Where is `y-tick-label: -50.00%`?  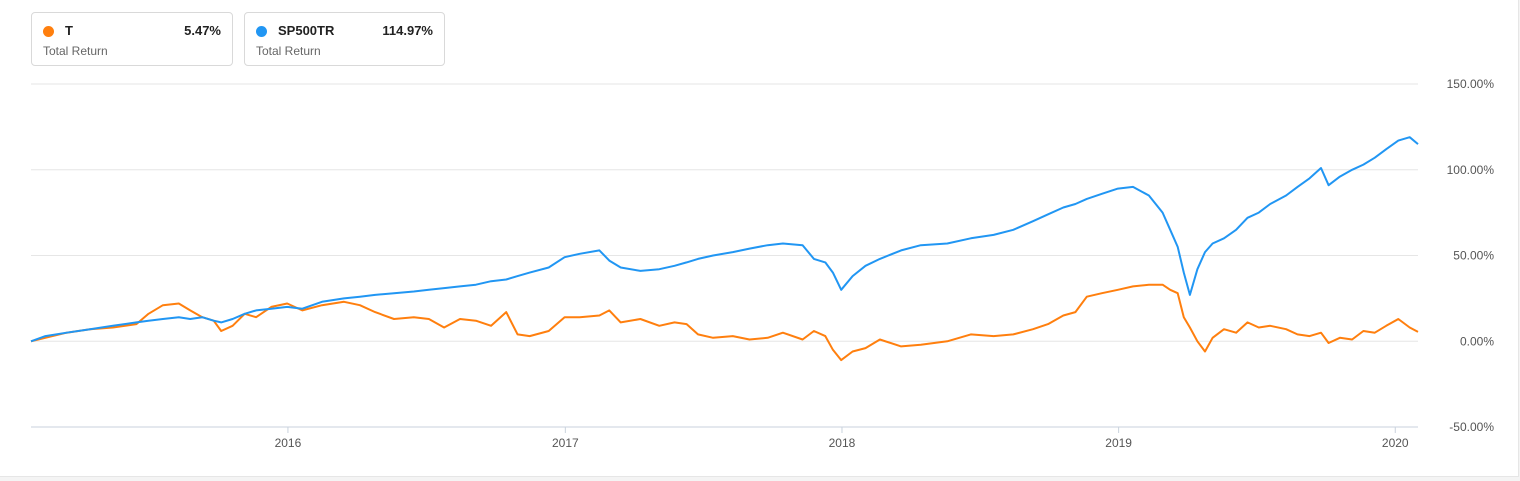
y-tick-label: -50.00% is located at coordinates (1471, 427).